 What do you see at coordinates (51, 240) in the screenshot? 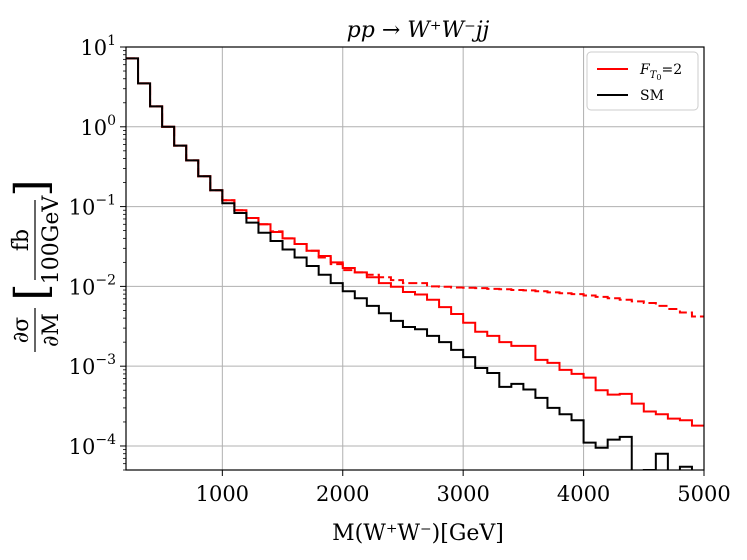
I see `y-label-unit-denominator: 100GeV` at bounding box center [51, 240].